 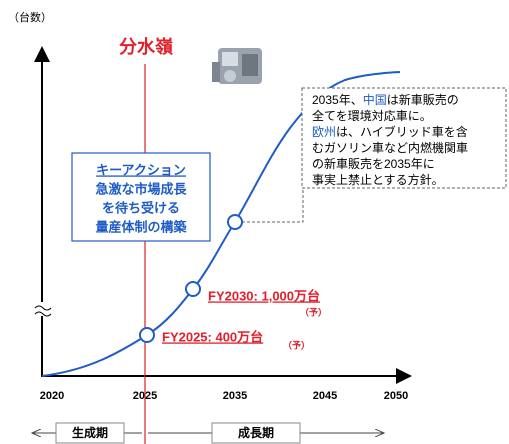 What do you see at coordinates (402, 131) in the screenshot?
I see `callout-text: は、ハイブリッド車を含` at bounding box center [402, 131].